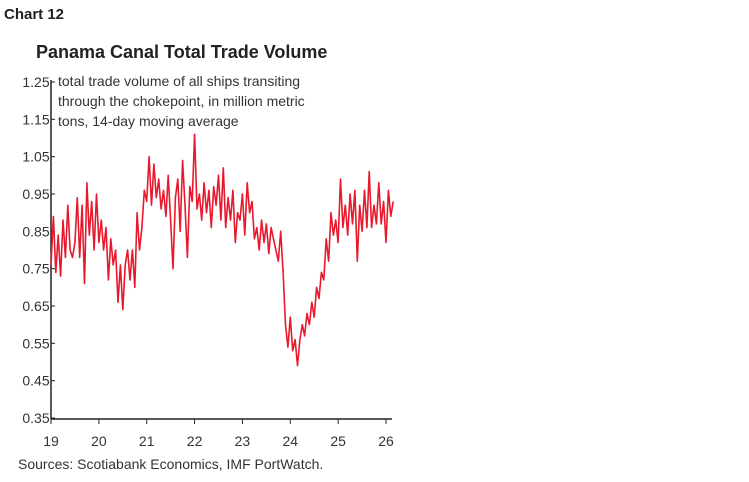 This screenshot has height=482, width=749. I want to click on x-tick-label: 24, so click(290, 441).